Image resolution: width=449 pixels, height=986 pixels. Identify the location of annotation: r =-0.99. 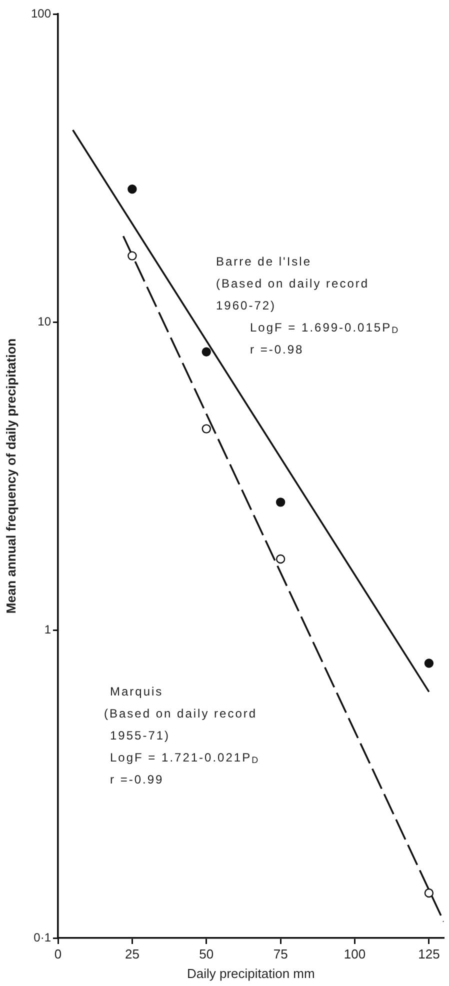
(137, 779).